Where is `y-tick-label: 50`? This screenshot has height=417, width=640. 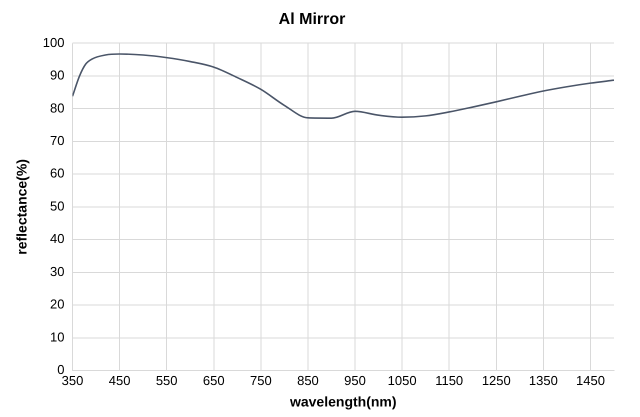 y-tick-label: 50 is located at coordinates (57, 206).